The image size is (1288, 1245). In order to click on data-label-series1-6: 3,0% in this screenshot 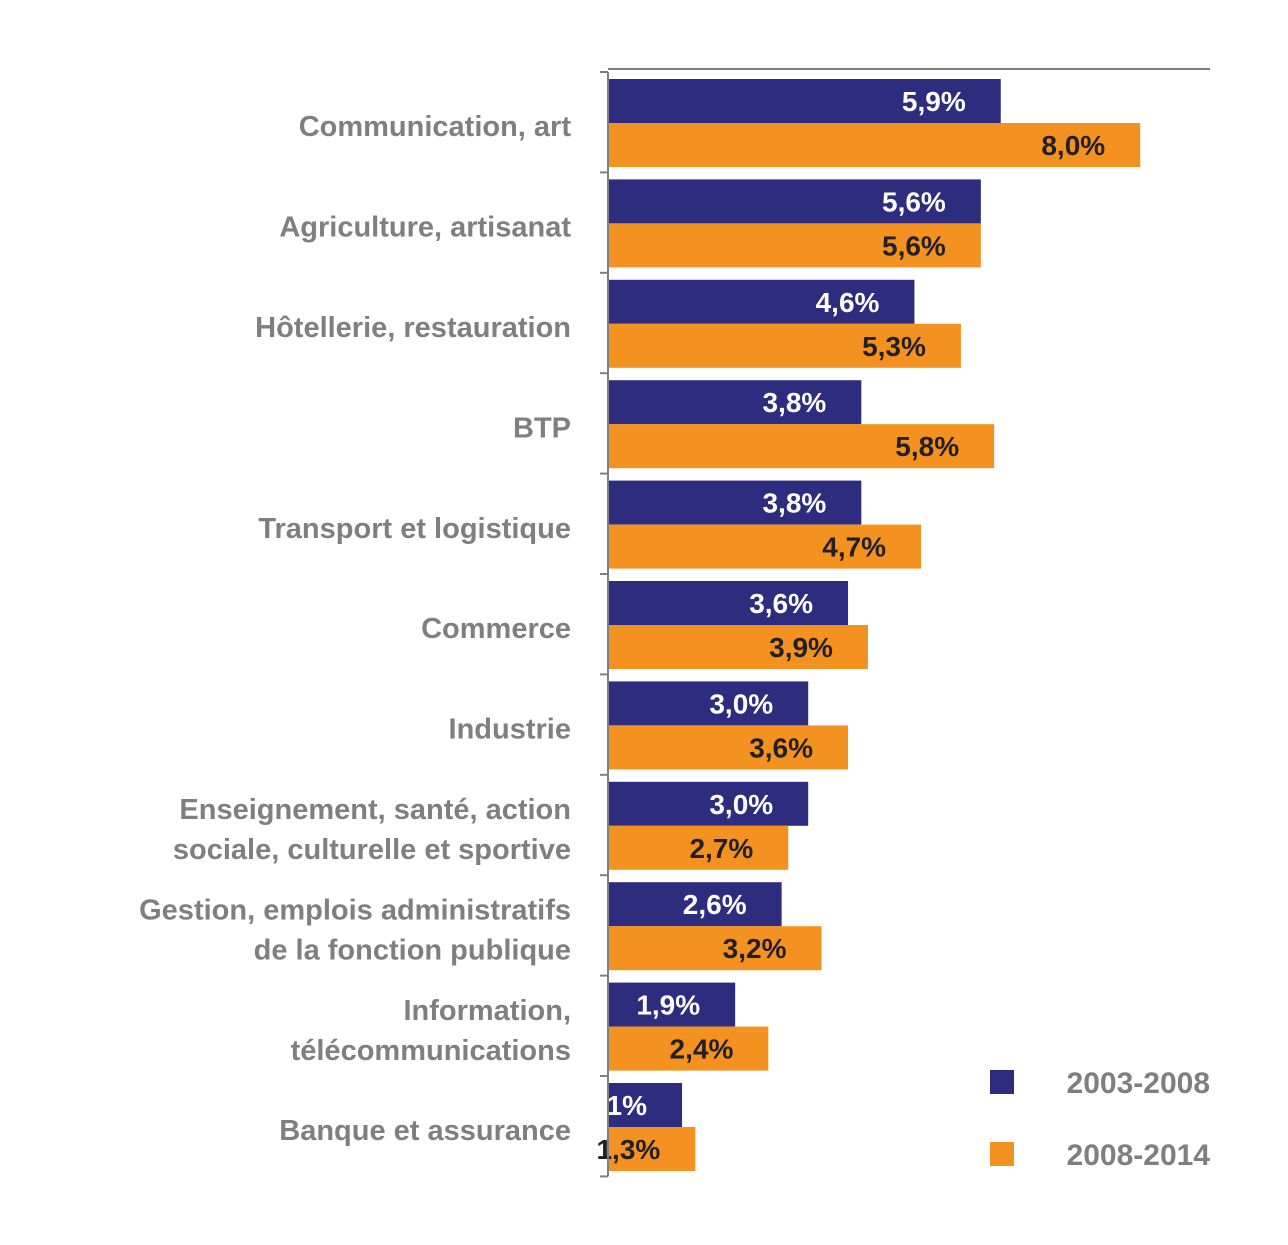, I will do `click(741, 703)`.